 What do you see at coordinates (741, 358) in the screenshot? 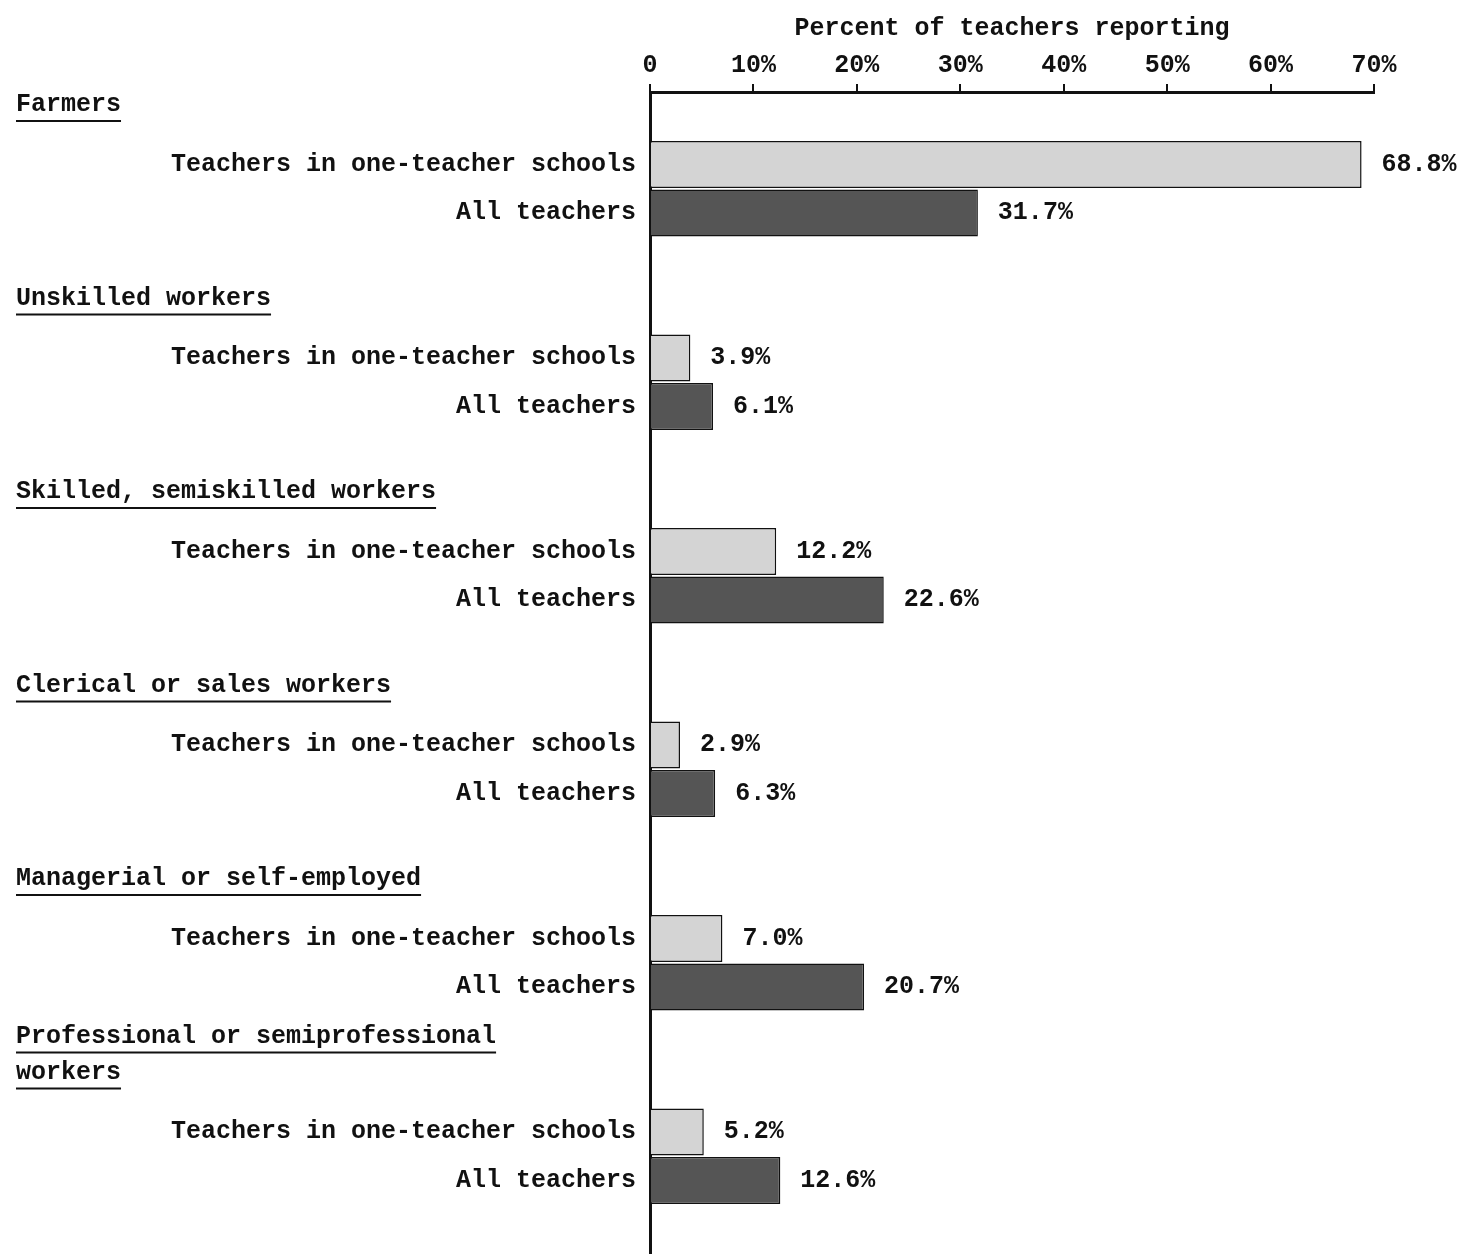
I see `data-label: 3.9%` at bounding box center [741, 358].